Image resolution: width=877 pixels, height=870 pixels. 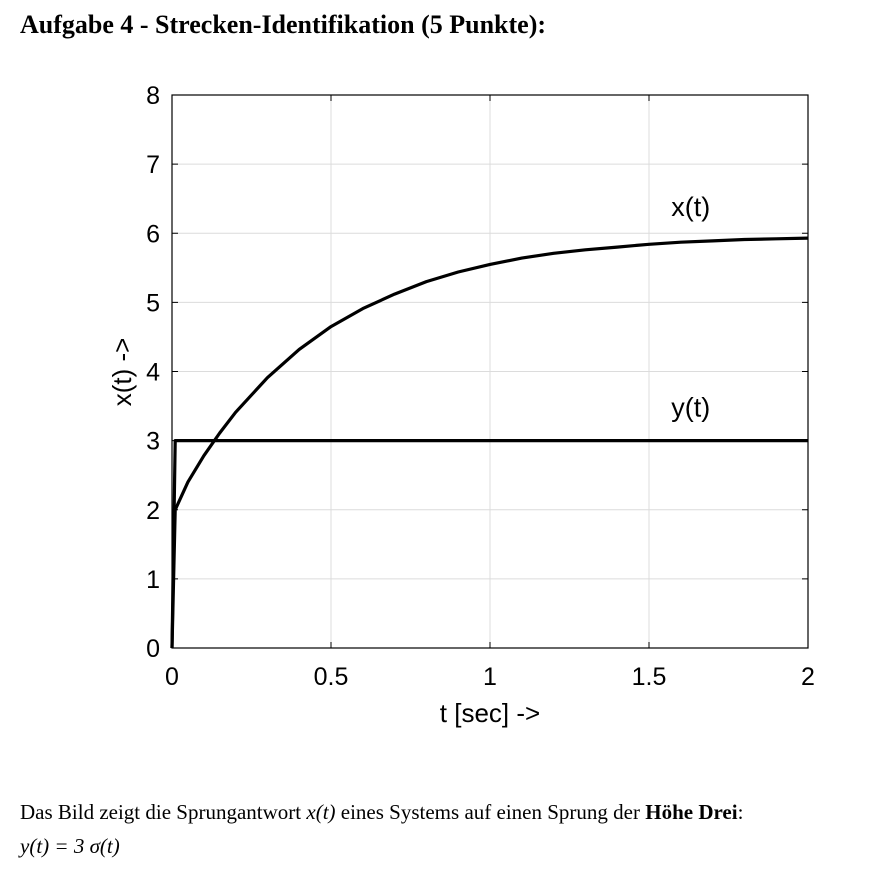 What do you see at coordinates (153, 511) in the screenshot?
I see `y-tick-label: 2` at bounding box center [153, 511].